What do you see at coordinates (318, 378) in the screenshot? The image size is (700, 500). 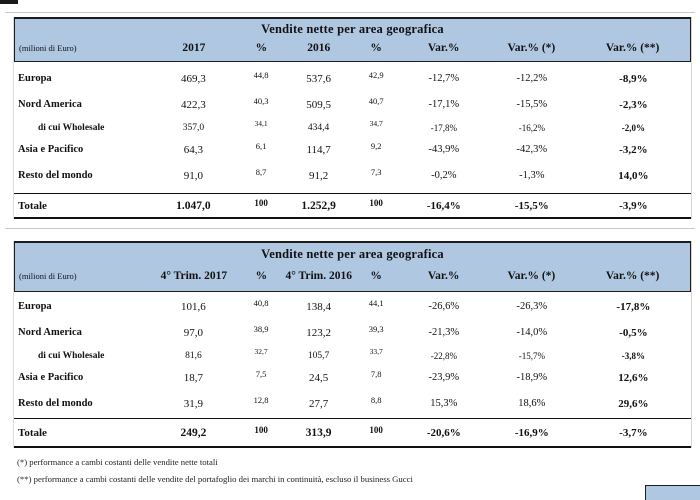 I see `cell-value: 24,5` at bounding box center [318, 378].